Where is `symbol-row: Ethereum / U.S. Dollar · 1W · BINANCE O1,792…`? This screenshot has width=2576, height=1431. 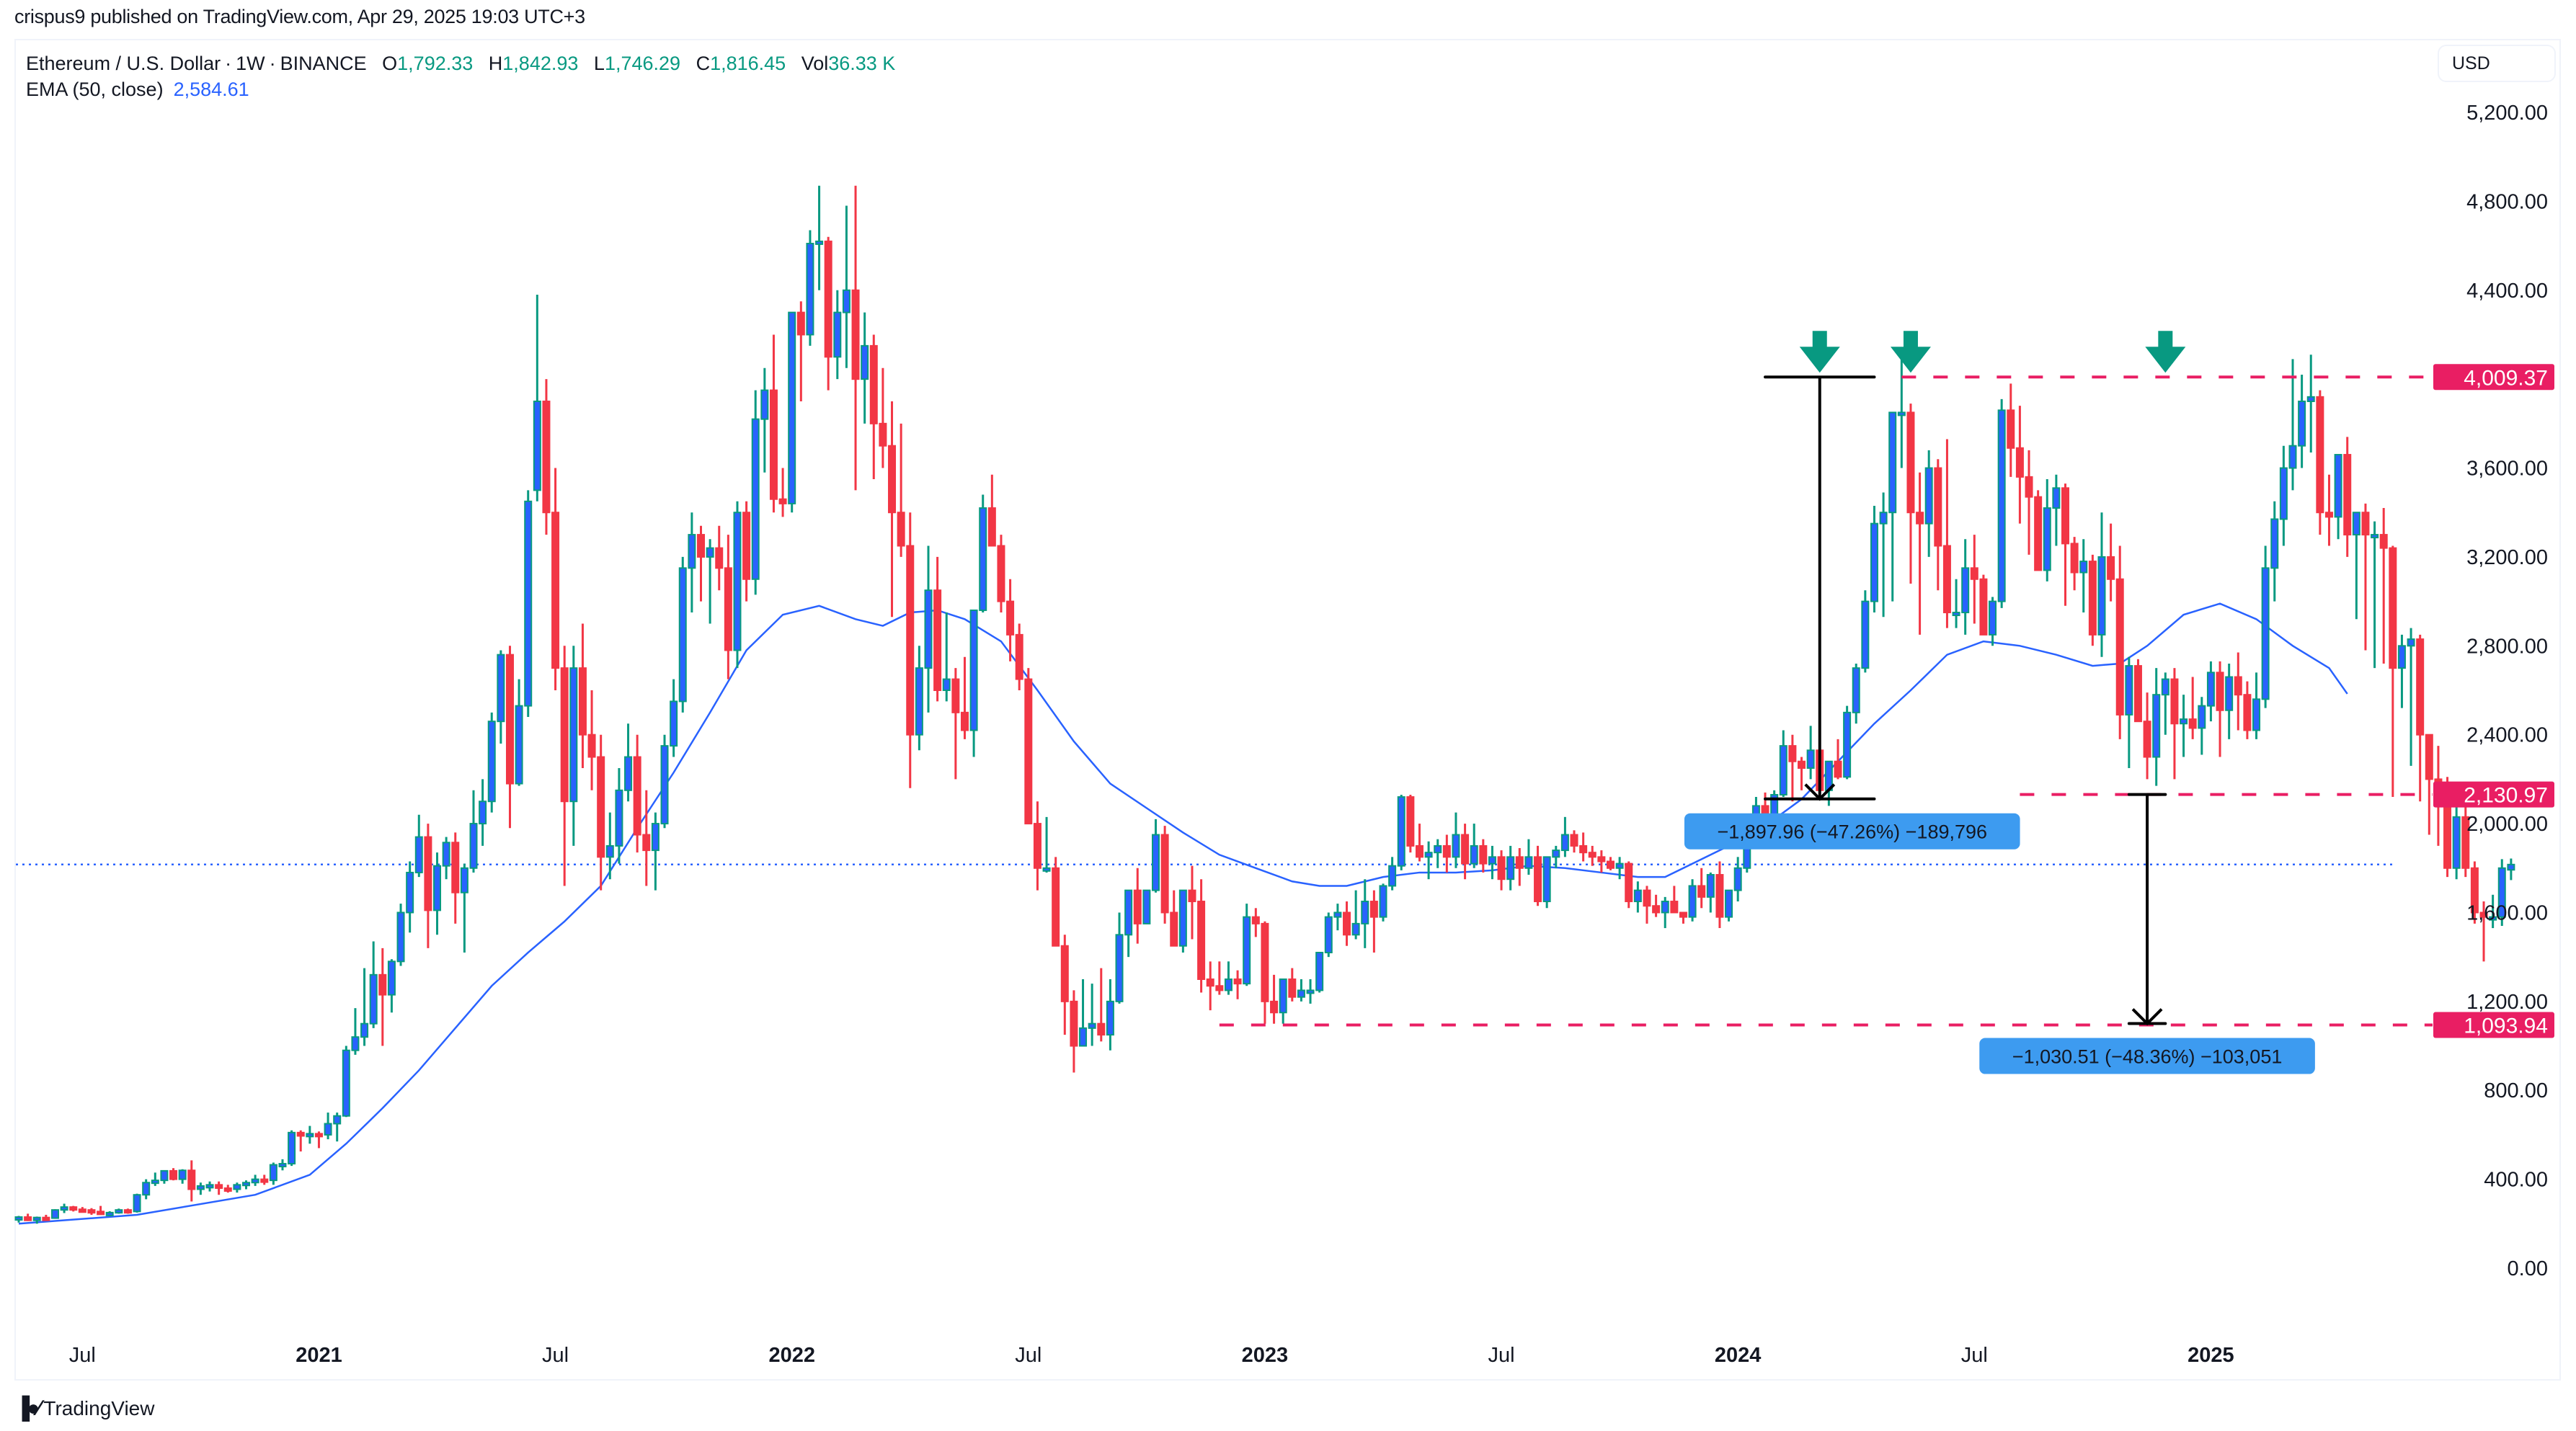
symbol-row: Ethereum / U.S. Dollar · 1W · BINANCE O1,792… is located at coordinates (460, 63).